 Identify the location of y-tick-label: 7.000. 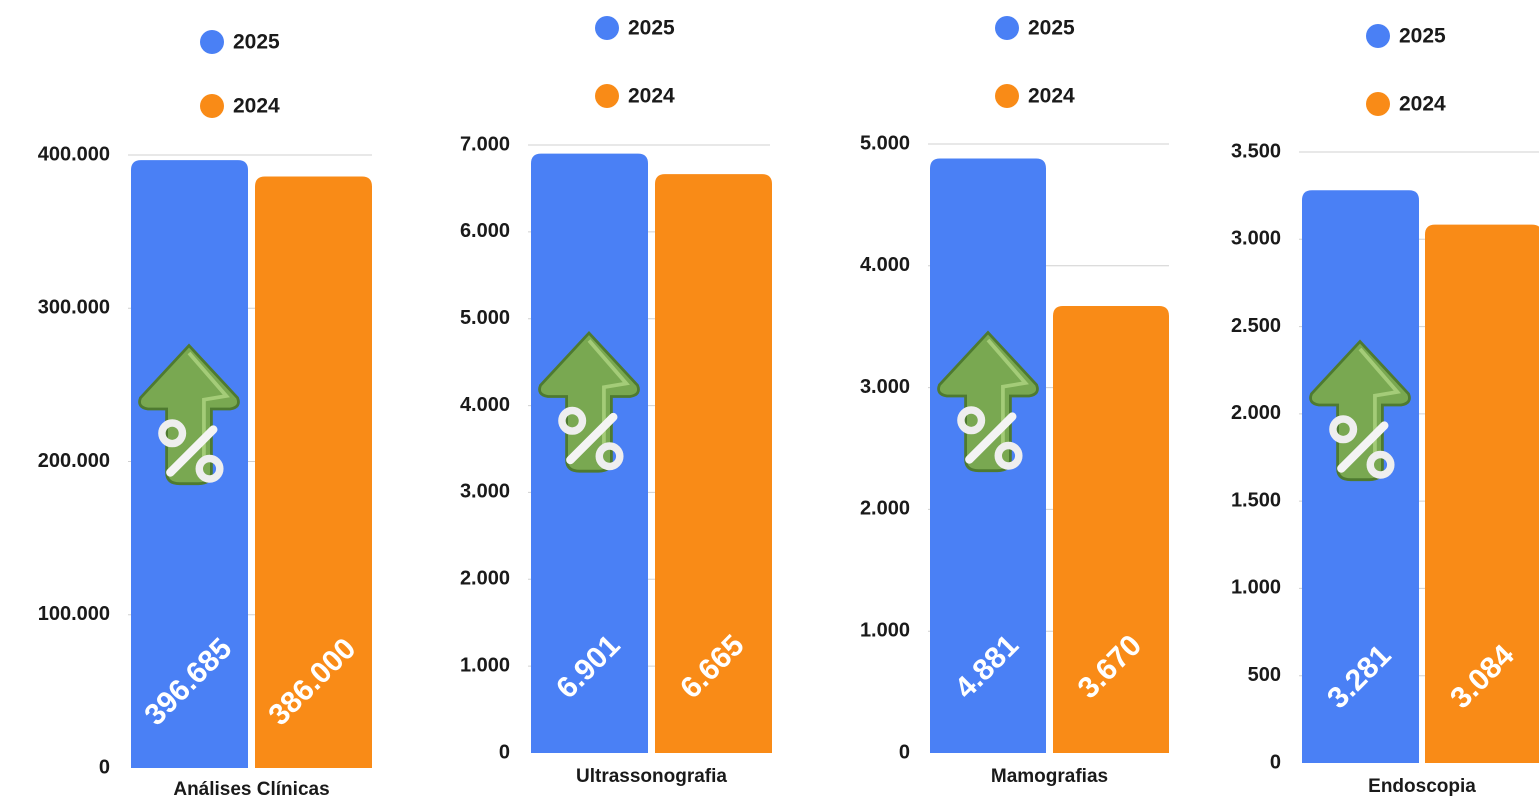
(485, 144).